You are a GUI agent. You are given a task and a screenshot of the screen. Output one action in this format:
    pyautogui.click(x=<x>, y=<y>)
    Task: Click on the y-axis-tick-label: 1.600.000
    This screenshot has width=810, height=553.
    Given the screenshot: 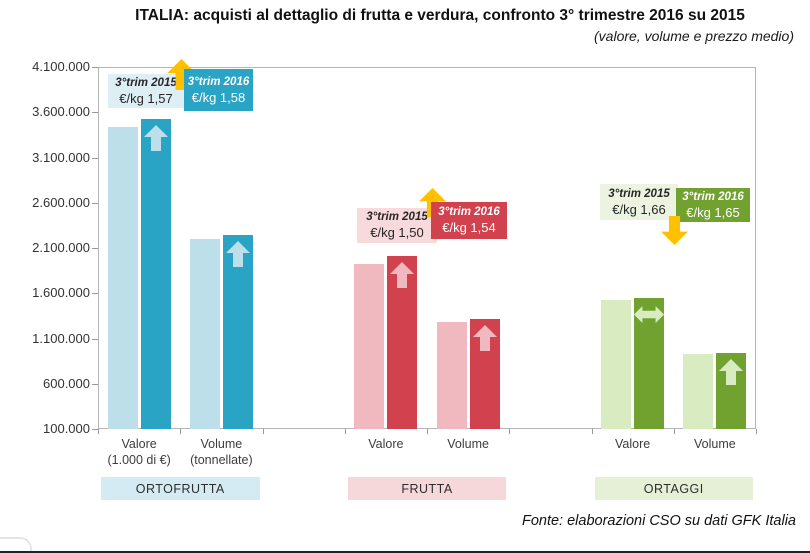 What is the action you would take?
    pyautogui.click(x=61, y=293)
    